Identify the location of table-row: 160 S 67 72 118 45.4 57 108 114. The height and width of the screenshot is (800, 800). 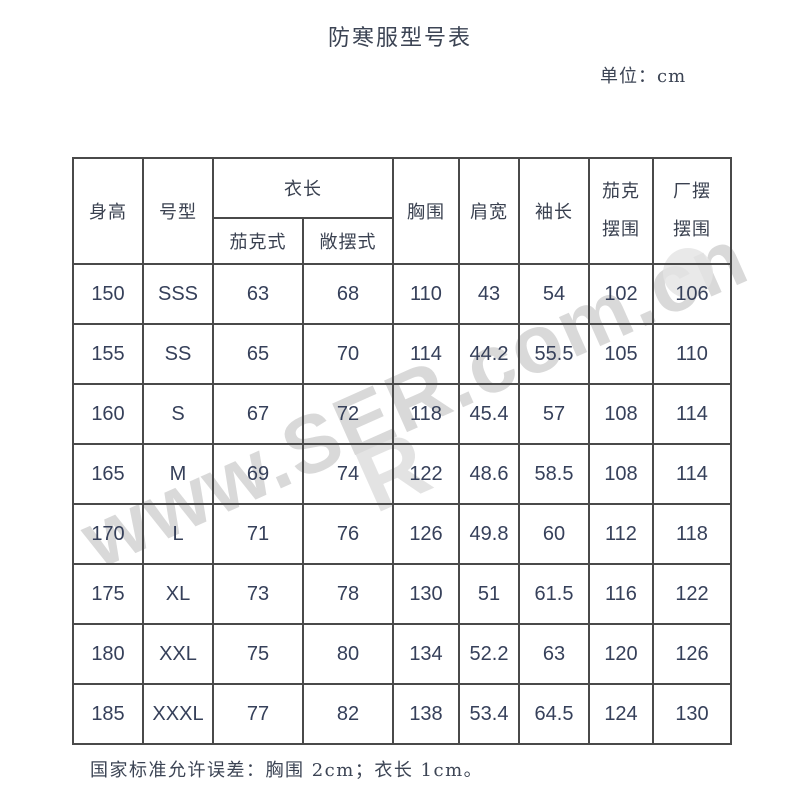
(402, 414).